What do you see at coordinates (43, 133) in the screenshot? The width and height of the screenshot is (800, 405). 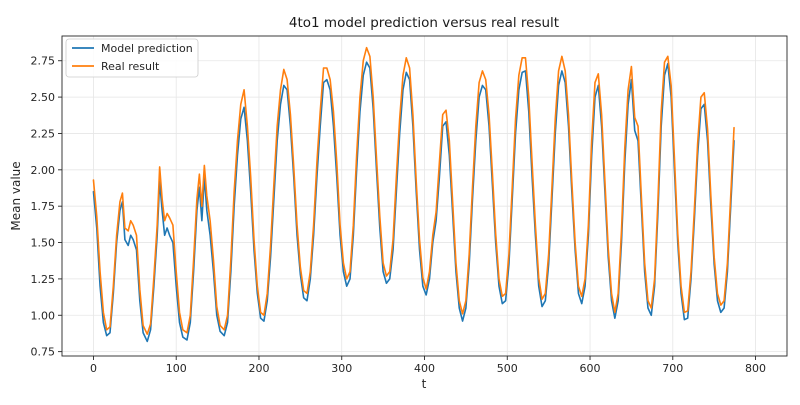 I see `y-tick-label: 2.25` at bounding box center [43, 133].